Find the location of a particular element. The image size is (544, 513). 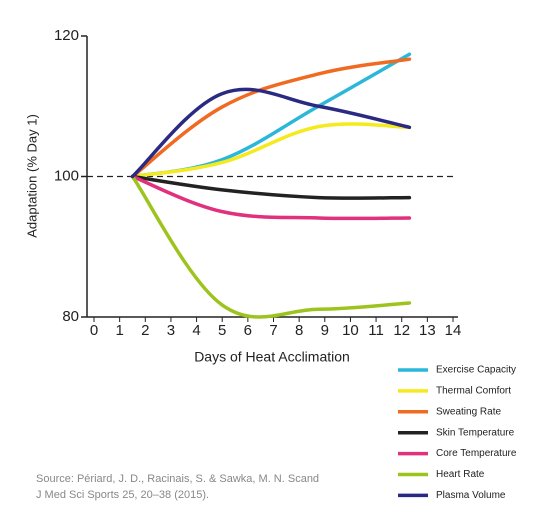

legend-label: Heart Rate is located at coordinates (460, 474).